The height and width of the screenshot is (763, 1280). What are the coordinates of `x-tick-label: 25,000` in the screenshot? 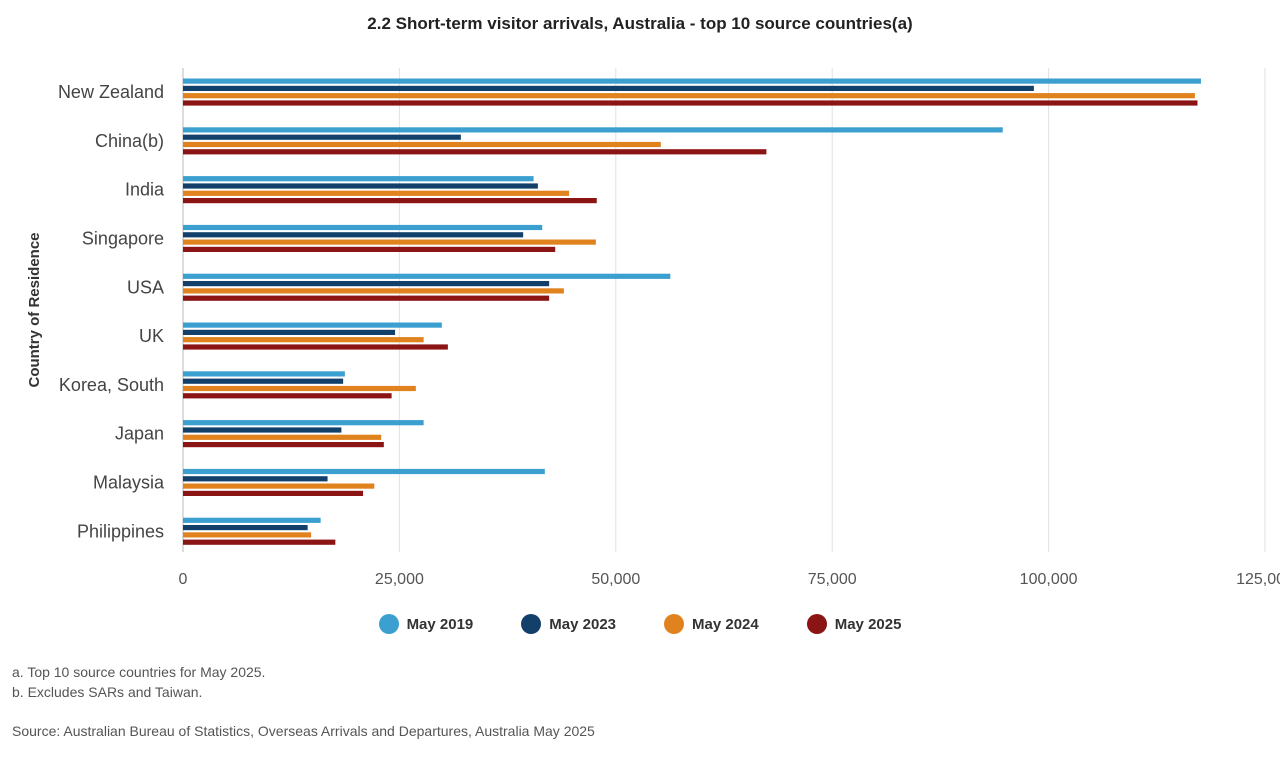 It's located at (399, 579).